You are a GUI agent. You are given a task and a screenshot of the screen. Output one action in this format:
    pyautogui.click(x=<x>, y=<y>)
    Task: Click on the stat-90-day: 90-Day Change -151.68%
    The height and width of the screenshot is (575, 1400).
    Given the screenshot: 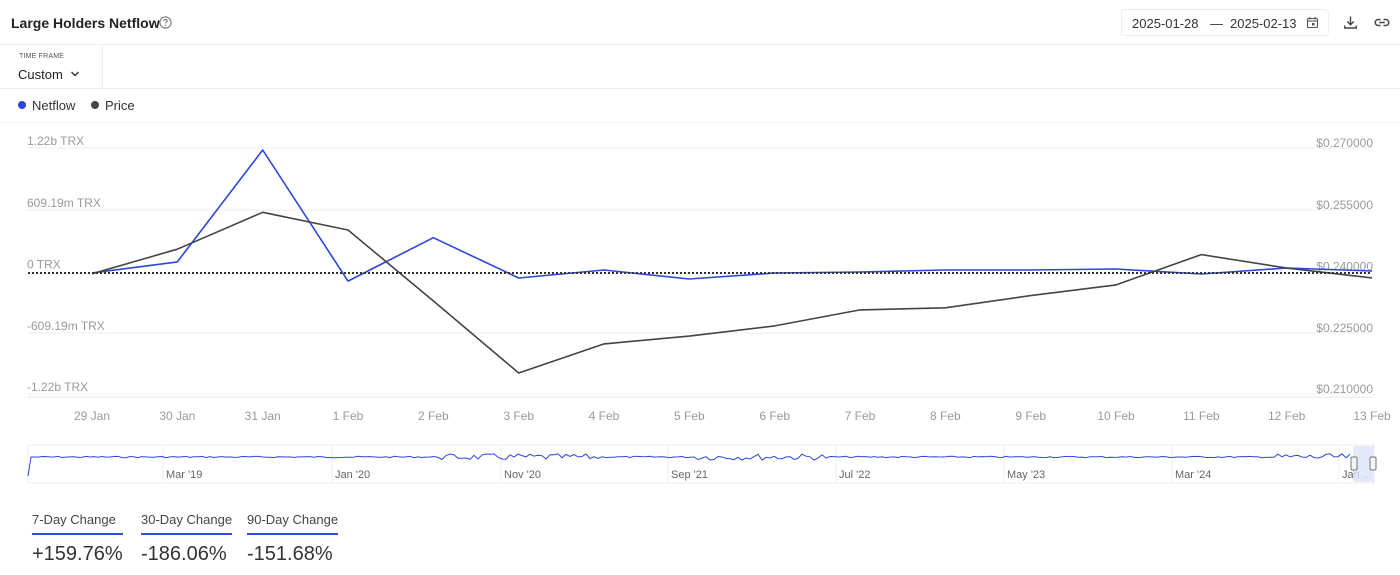 What is the action you would take?
    pyautogui.click(x=293, y=539)
    